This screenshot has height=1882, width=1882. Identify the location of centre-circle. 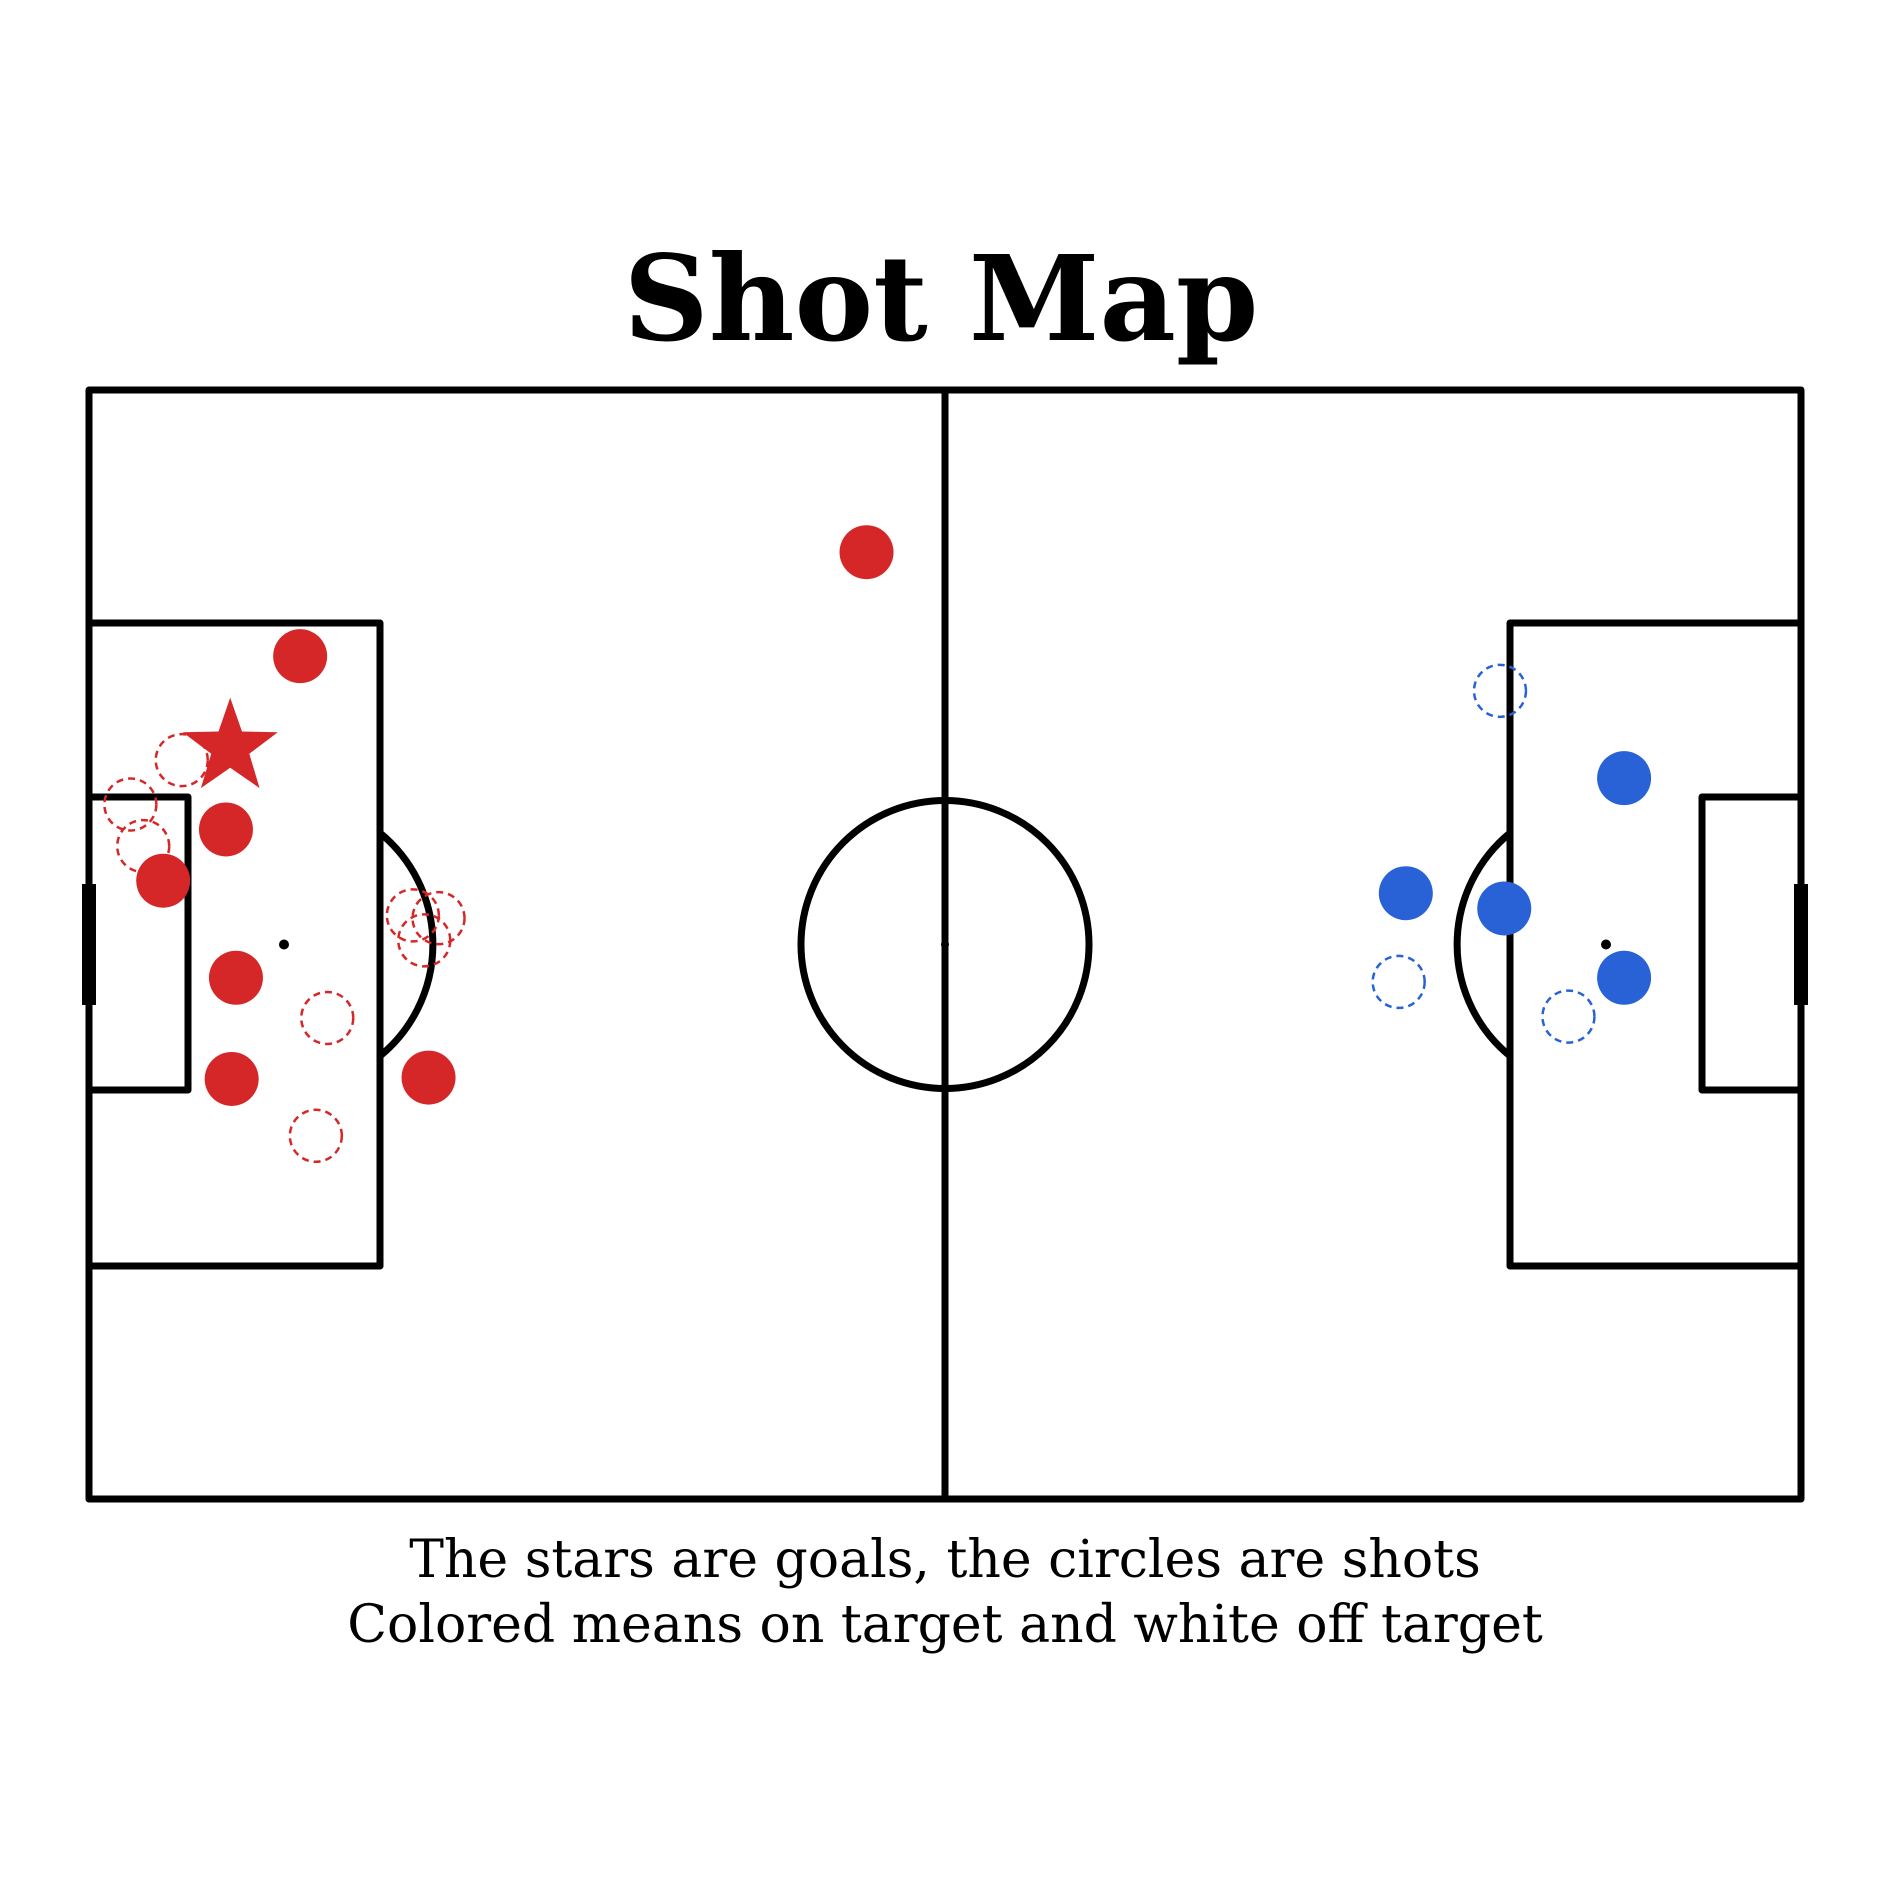
(945, 944).